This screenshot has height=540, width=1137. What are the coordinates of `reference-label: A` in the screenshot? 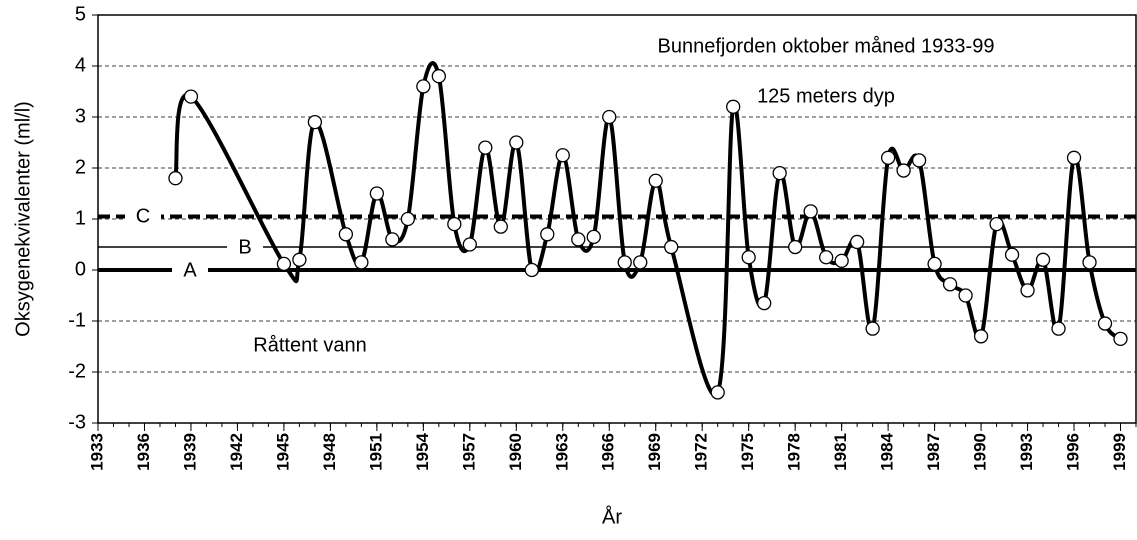 It's located at (190, 270).